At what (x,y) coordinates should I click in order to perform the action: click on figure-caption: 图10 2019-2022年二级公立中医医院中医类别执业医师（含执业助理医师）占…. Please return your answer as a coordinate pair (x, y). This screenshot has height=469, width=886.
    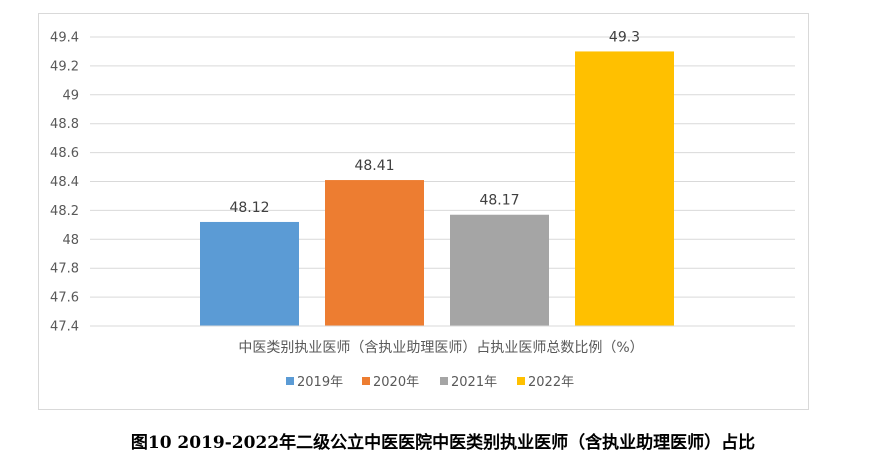
    Looking at the image, I should click on (443, 443).